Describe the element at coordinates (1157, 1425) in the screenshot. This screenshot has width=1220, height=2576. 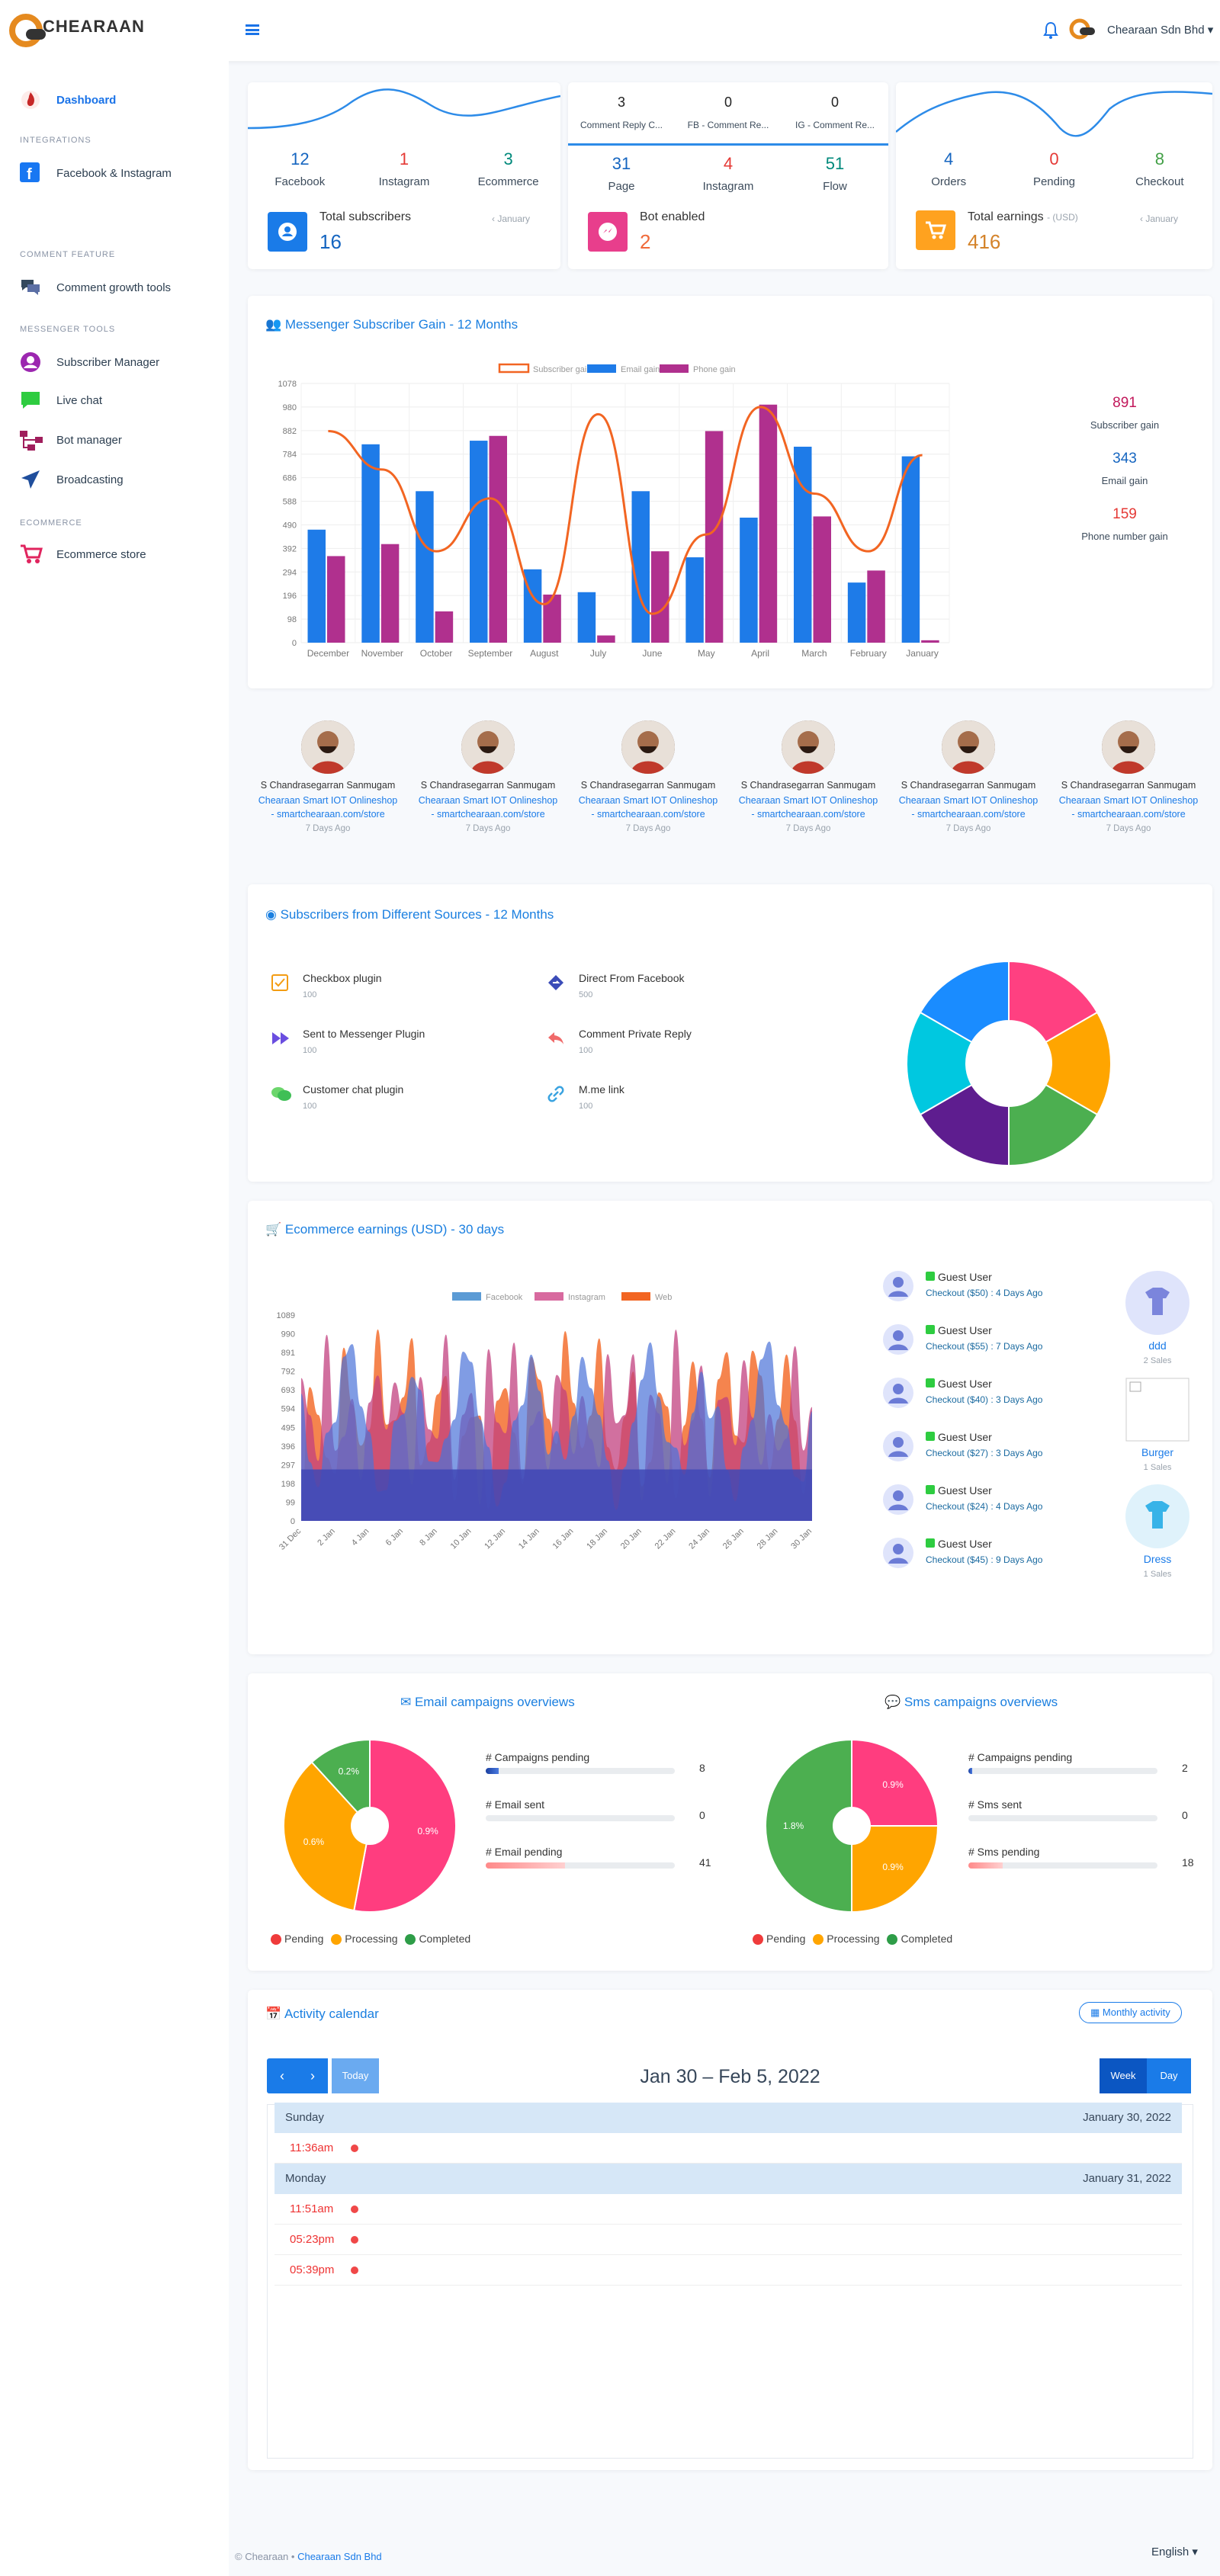
I see `product-item: Burger 1 Sales` at that location.